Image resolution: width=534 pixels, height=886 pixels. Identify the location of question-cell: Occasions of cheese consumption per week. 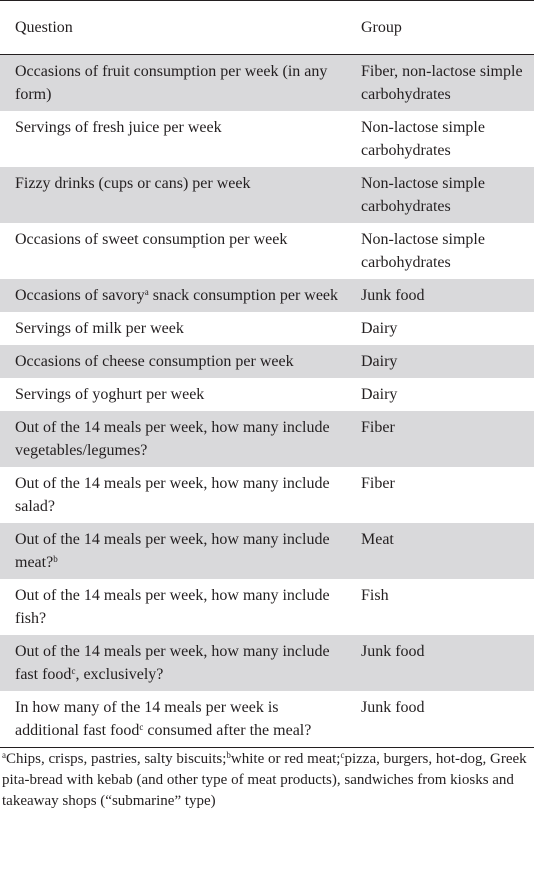
(173, 361).